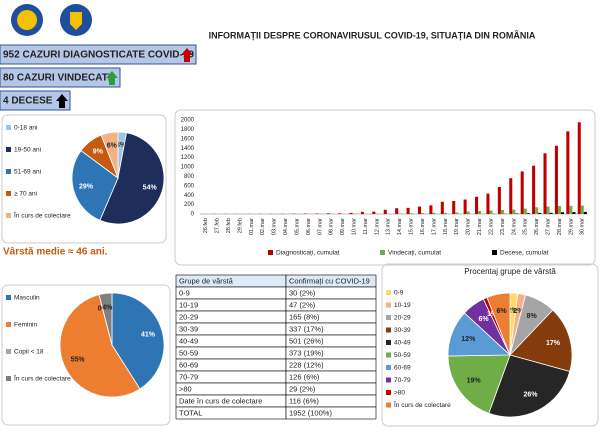 Image resolution: width=600 pixels, height=430 pixels. What do you see at coordinates (491, 226) in the screenshot?
I see `x-tick-label: 22.mar` at bounding box center [491, 226].